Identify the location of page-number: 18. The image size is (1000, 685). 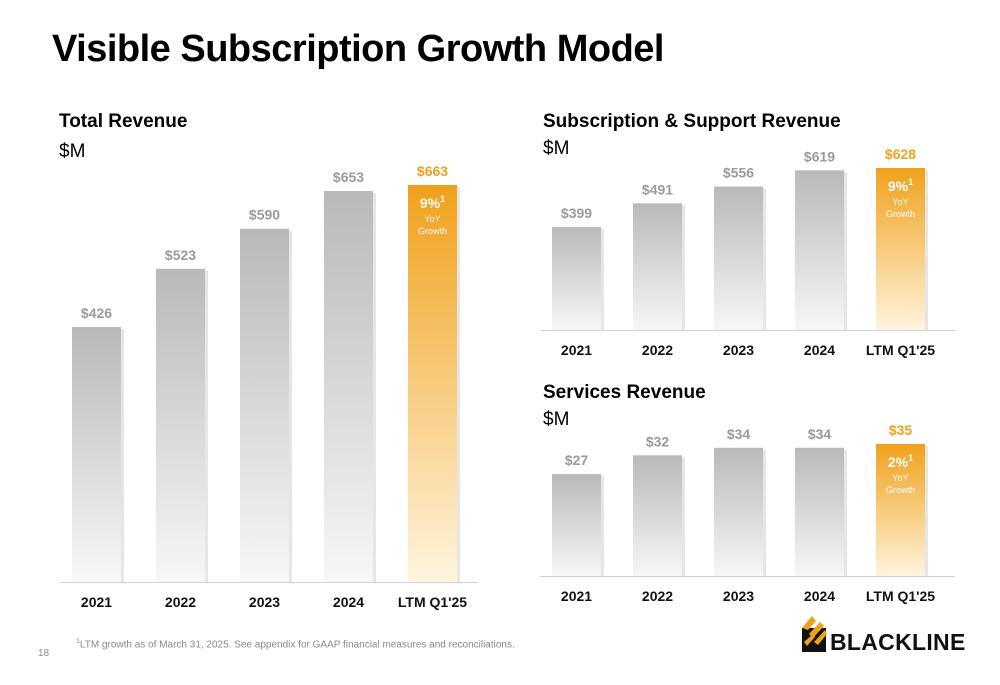
(44, 653).